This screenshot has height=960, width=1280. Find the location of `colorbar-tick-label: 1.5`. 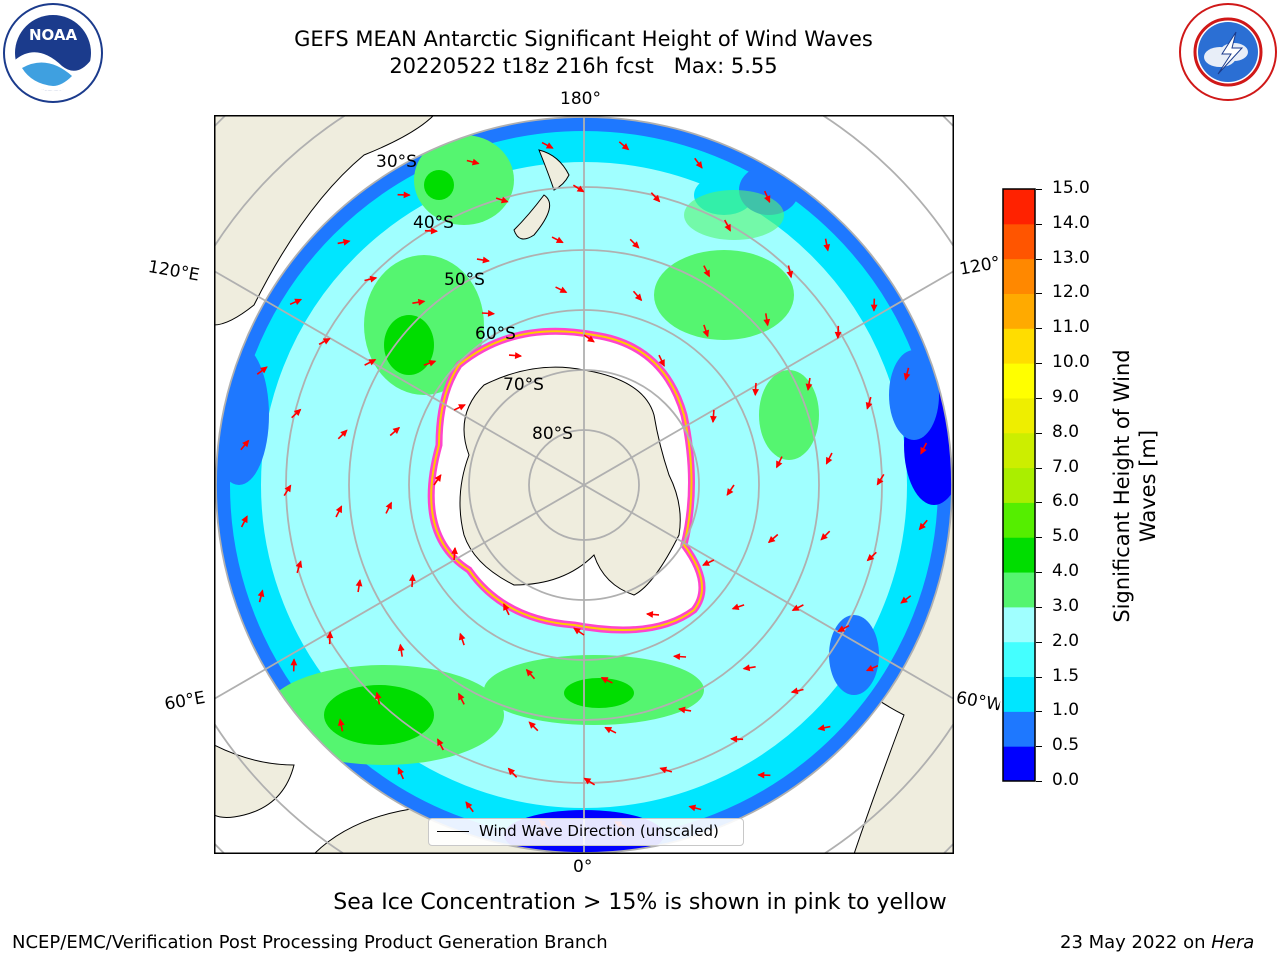

colorbar-tick-label: 1.5 is located at coordinates (1066, 675).